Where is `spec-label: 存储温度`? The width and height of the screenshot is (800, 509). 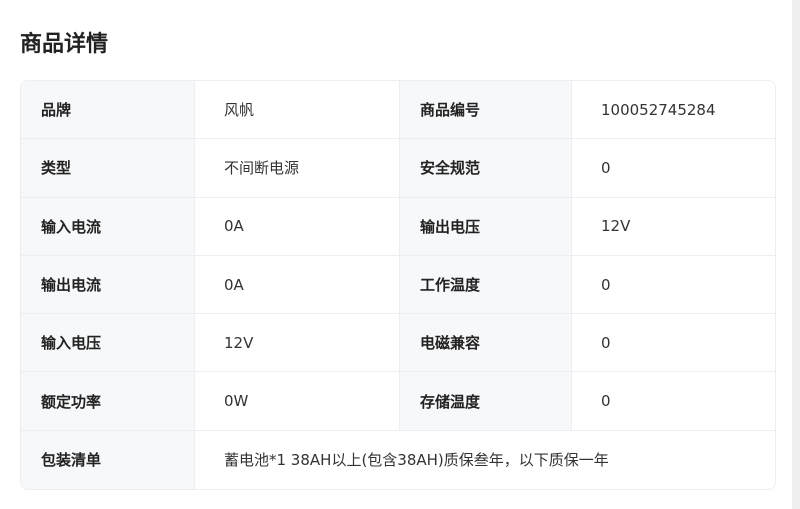
spec-label: 存储温度 is located at coordinates (486, 401).